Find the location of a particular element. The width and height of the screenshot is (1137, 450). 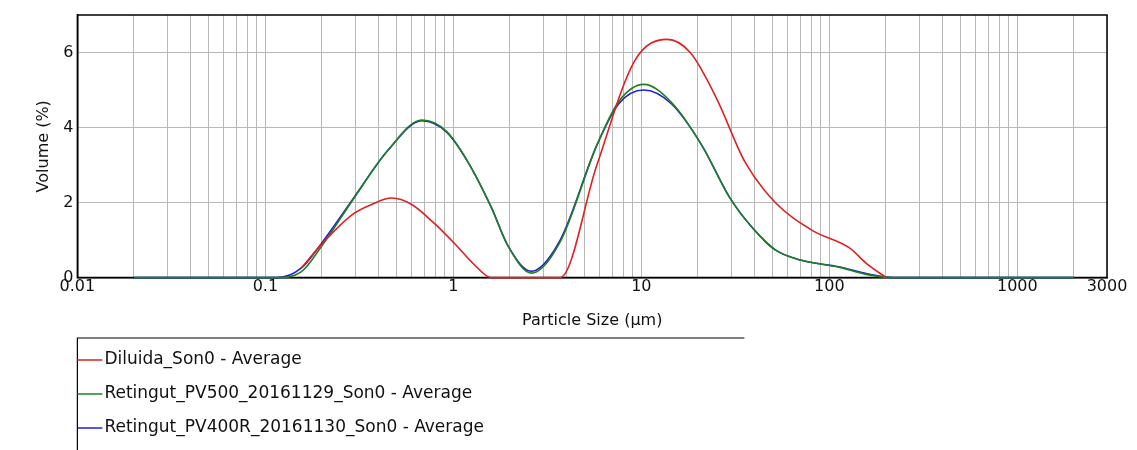

x-tick-label: 0.1 is located at coordinates (265, 286).